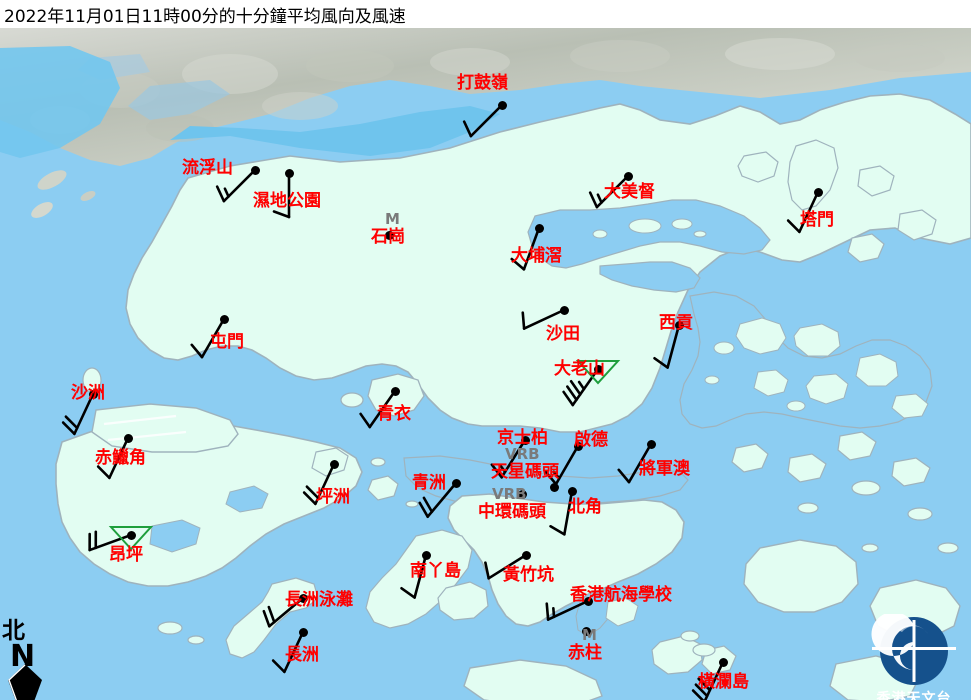 Image resolution: width=971 pixels, height=700 pixels. Describe the element at coordinates (394, 414) in the screenshot. I see `station-name-label: 青衣` at that location.